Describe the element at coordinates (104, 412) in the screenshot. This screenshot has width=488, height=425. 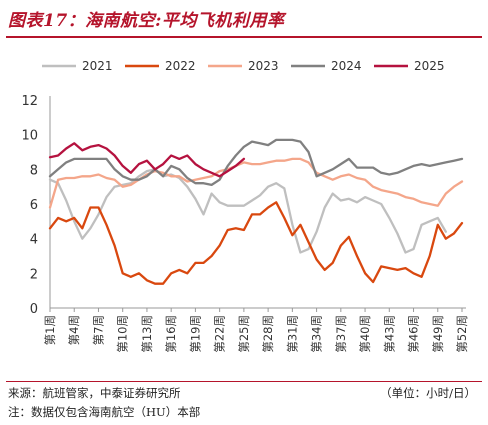
I see `note-text: 注：数据仅包含海南航空（HU）本部` at that location.